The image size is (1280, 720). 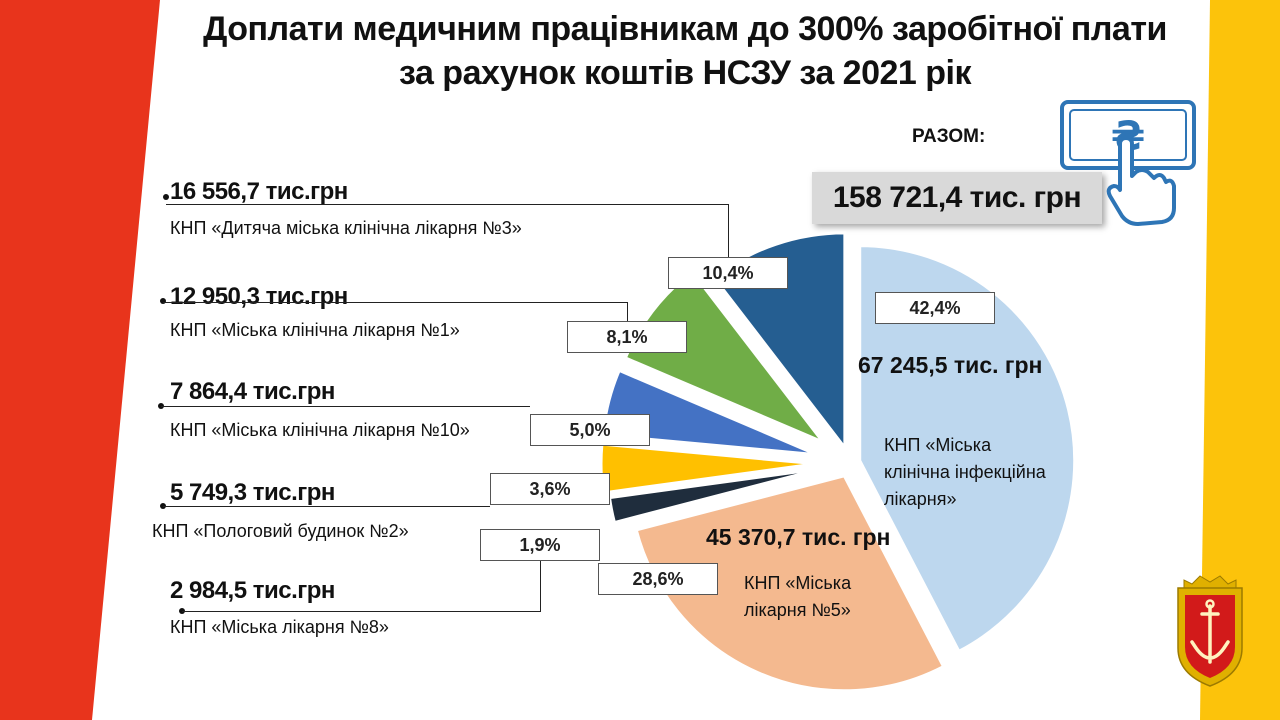 What do you see at coordinates (259, 296) in the screenshot?
I see `amount-label: 12 950,3 тис.грн` at bounding box center [259, 296].